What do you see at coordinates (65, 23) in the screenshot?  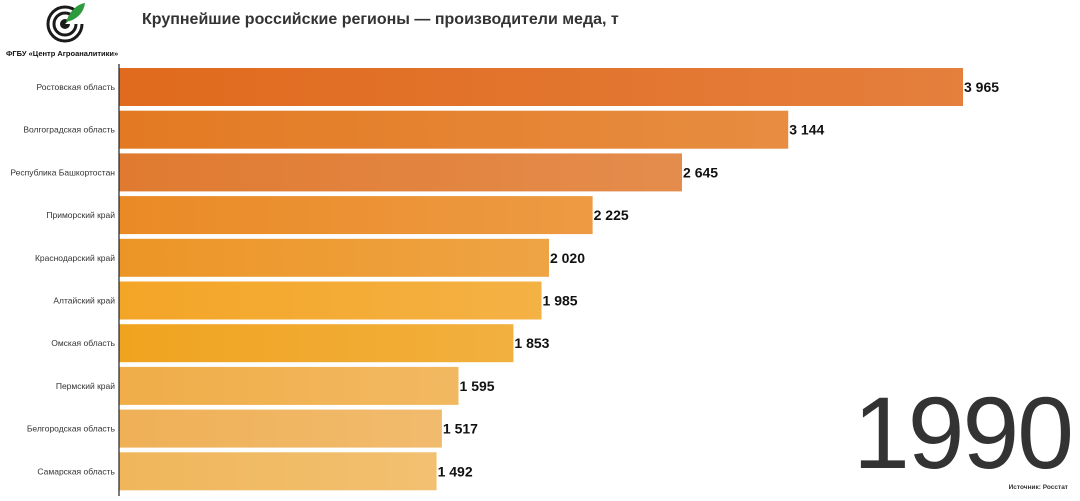 I see `agroanalytics-logo-icon` at bounding box center [65, 23].